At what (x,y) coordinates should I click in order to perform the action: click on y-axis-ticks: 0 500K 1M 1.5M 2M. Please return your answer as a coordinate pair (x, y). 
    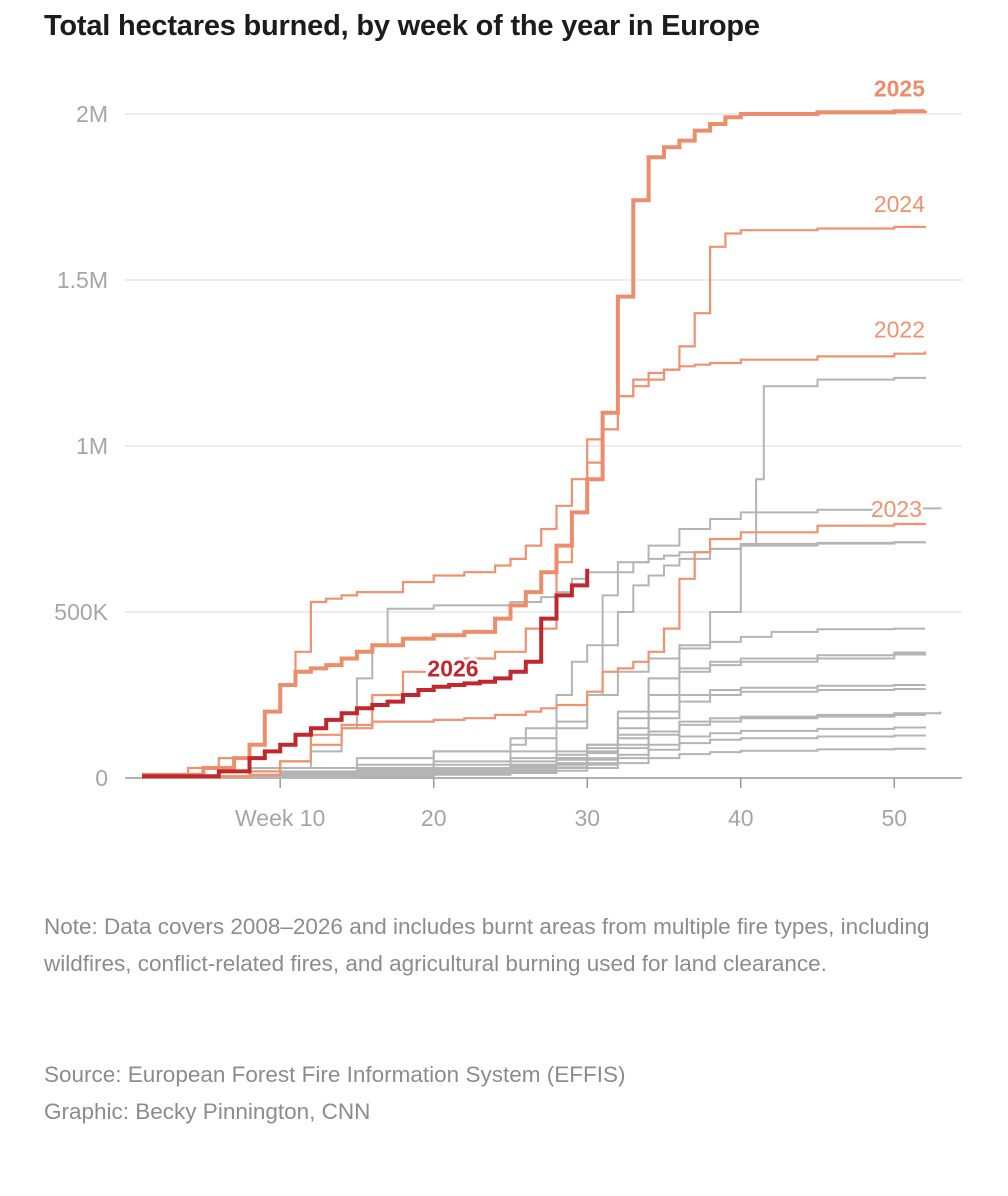
    Looking at the image, I should click on (81, 446).